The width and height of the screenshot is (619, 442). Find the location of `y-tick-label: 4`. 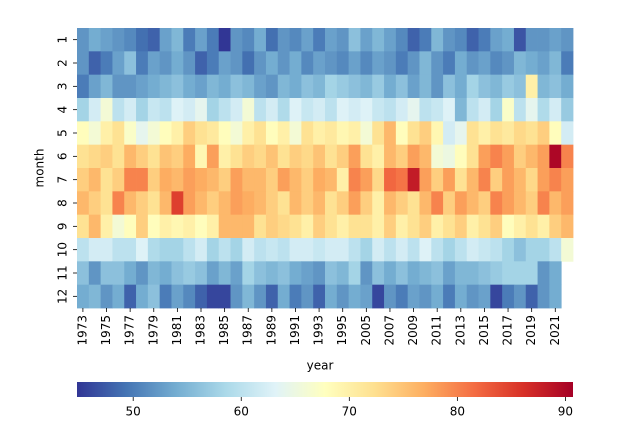

y-tick-label: 4 is located at coordinates (63, 110).